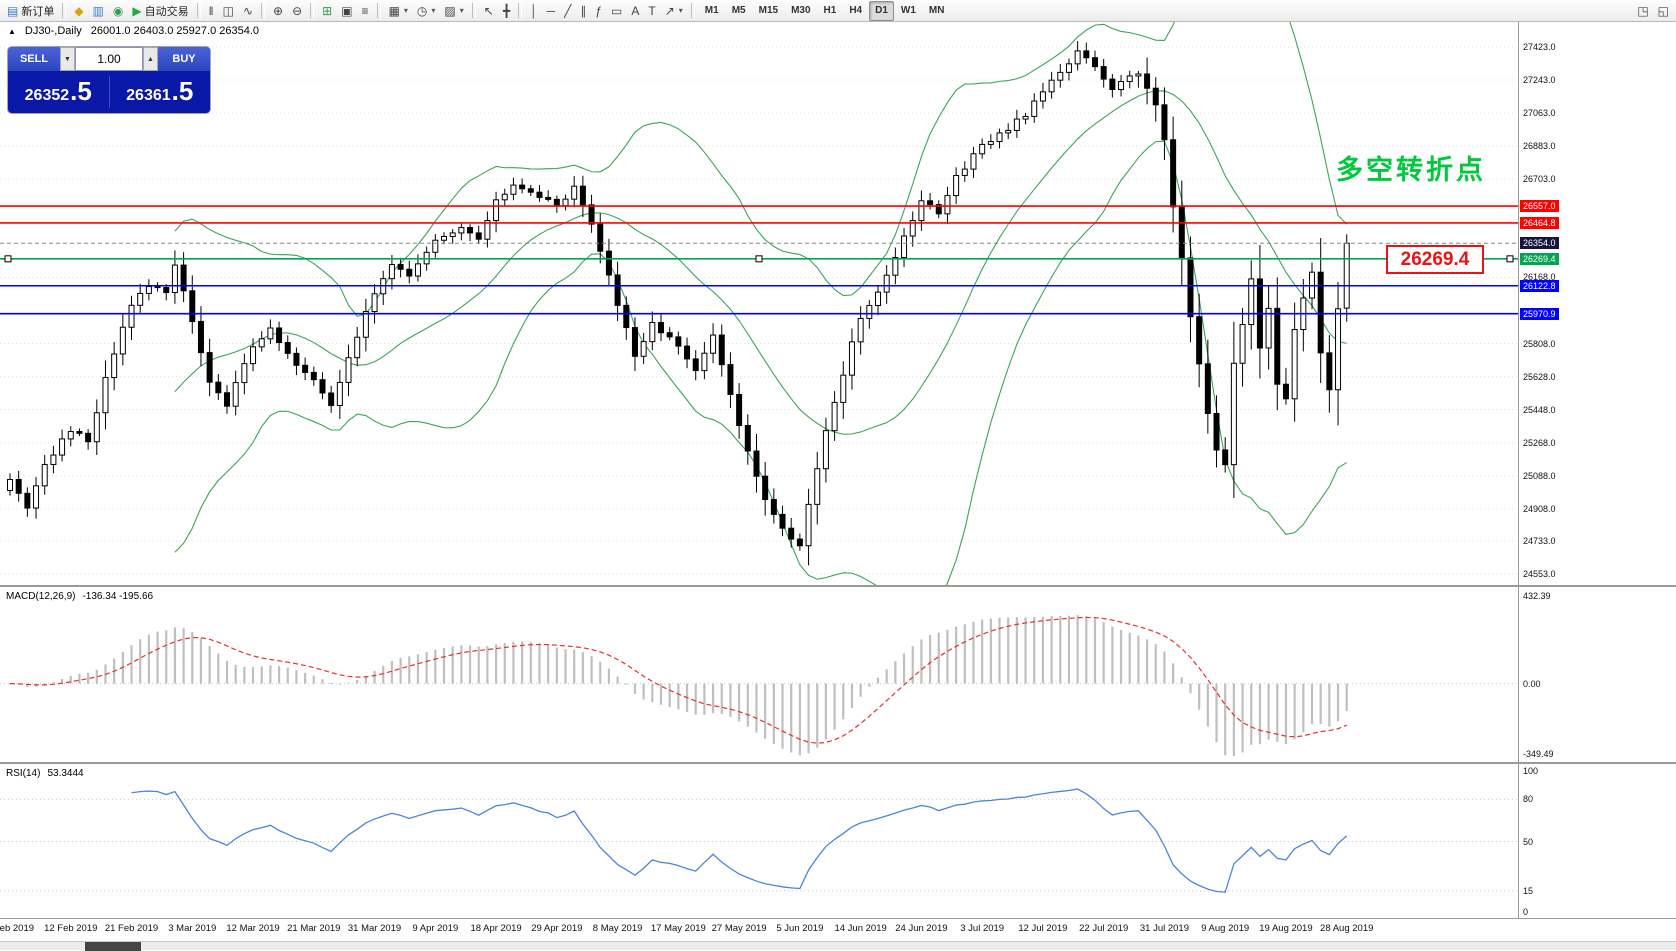  What do you see at coordinates (800, 928) in the screenshot?
I see `time-axis-label: 5 Jun 2019` at bounding box center [800, 928].